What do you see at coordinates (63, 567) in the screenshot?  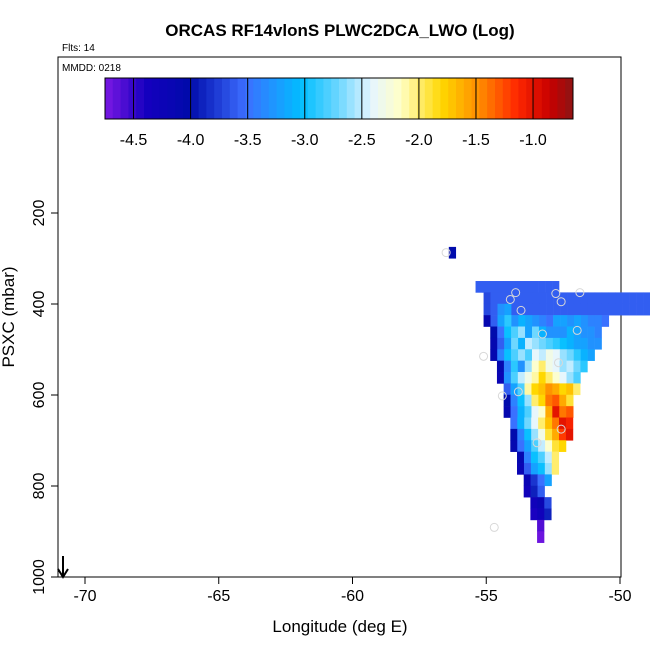 I see `corner-arrow` at bounding box center [63, 567].